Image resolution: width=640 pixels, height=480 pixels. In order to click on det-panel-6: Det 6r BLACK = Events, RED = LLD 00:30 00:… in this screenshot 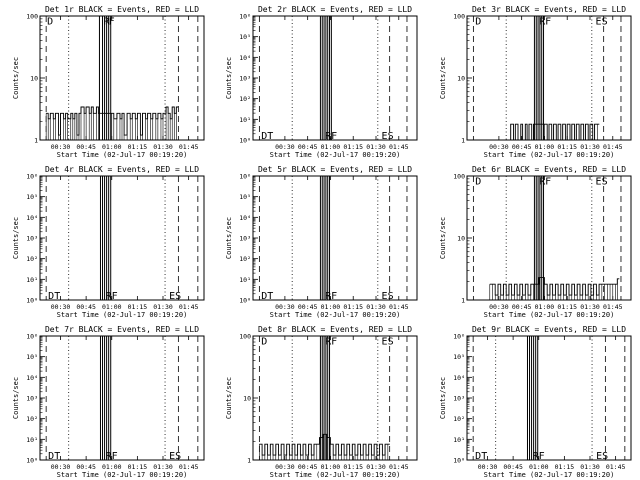, I will do `click(535, 242)`.